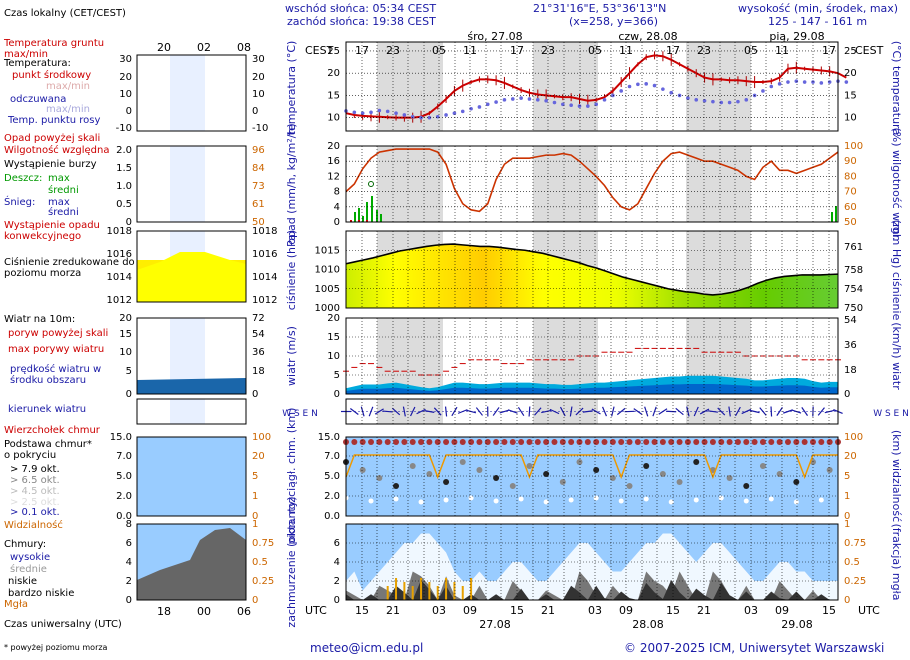 Image resolution: width=910 pixels, height=660 pixels. Describe the element at coordinates (704, 610) in the screenshot. I see `hour-bottom: 21` at that location.